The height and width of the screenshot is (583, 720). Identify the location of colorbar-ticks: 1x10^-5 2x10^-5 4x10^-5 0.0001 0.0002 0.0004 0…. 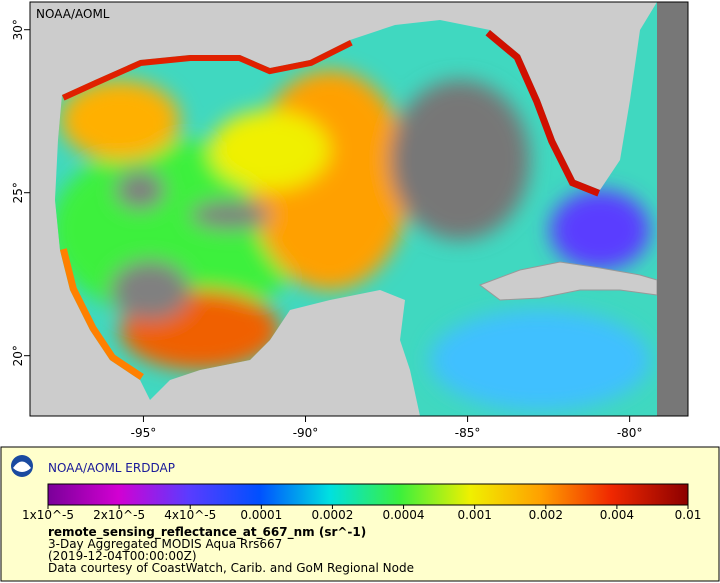
(361, 513).